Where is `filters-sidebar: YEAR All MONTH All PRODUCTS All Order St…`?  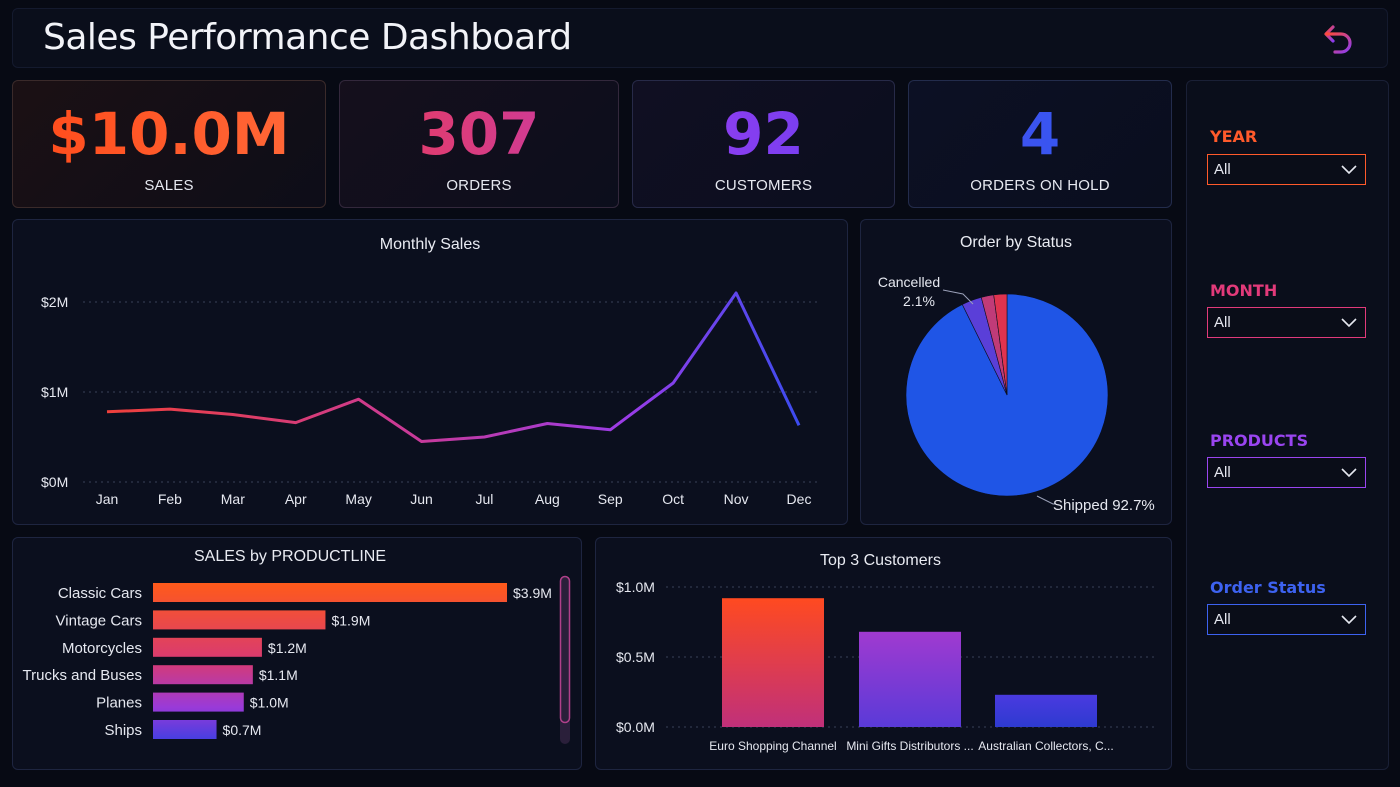 filters-sidebar: YEAR All MONTH All PRODUCTS All Order St… is located at coordinates (1287, 425).